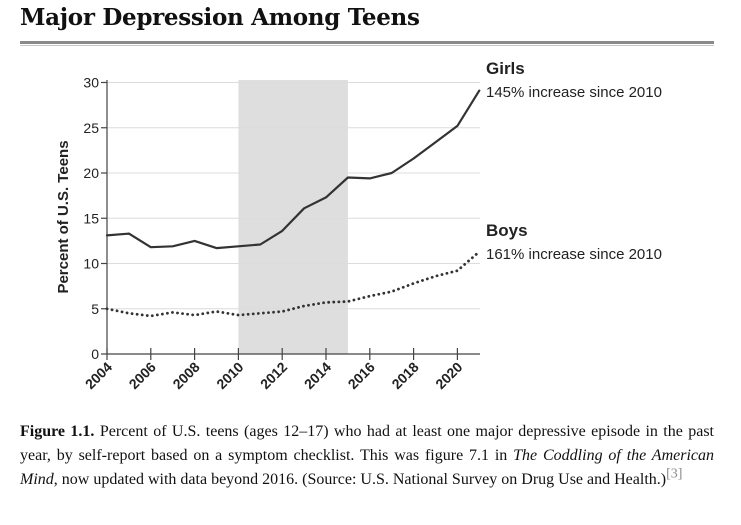  I want to click on series-annotation-girls: 145% increase since 2010, so click(574, 92).